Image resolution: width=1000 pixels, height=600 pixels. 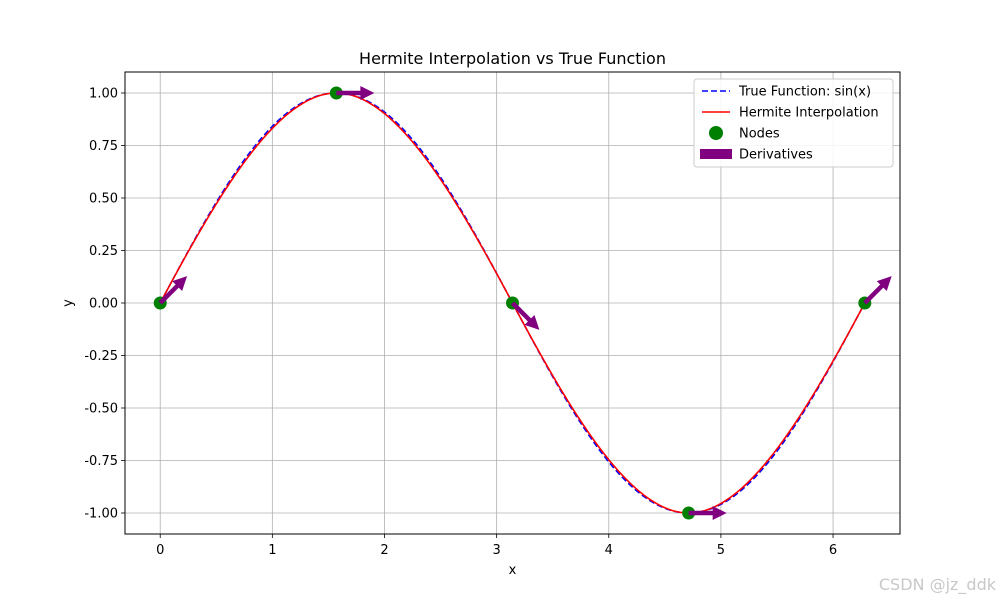 What do you see at coordinates (496, 550) in the screenshot?
I see `x-tick-label: 3` at bounding box center [496, 550].